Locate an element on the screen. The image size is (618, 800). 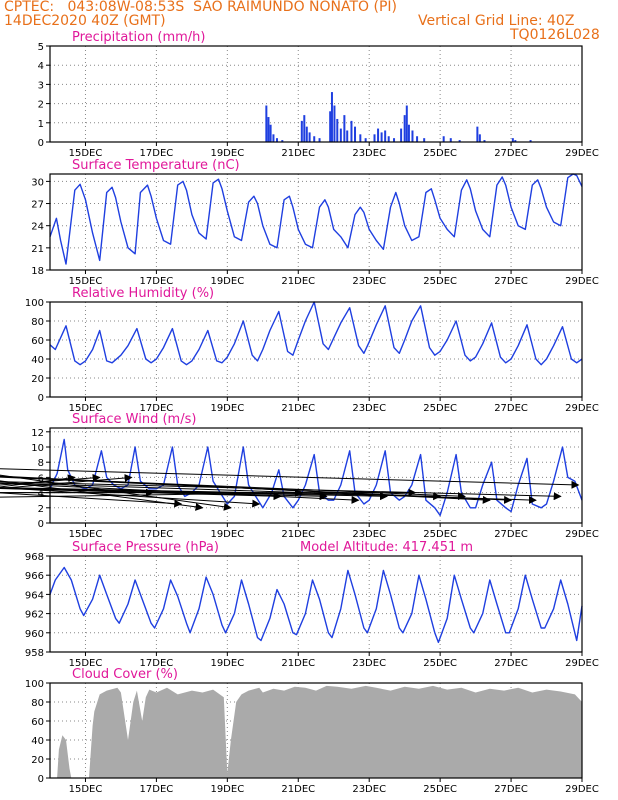
precipitation-xtick-label: 27DEC is located at coordinates (511, 153).